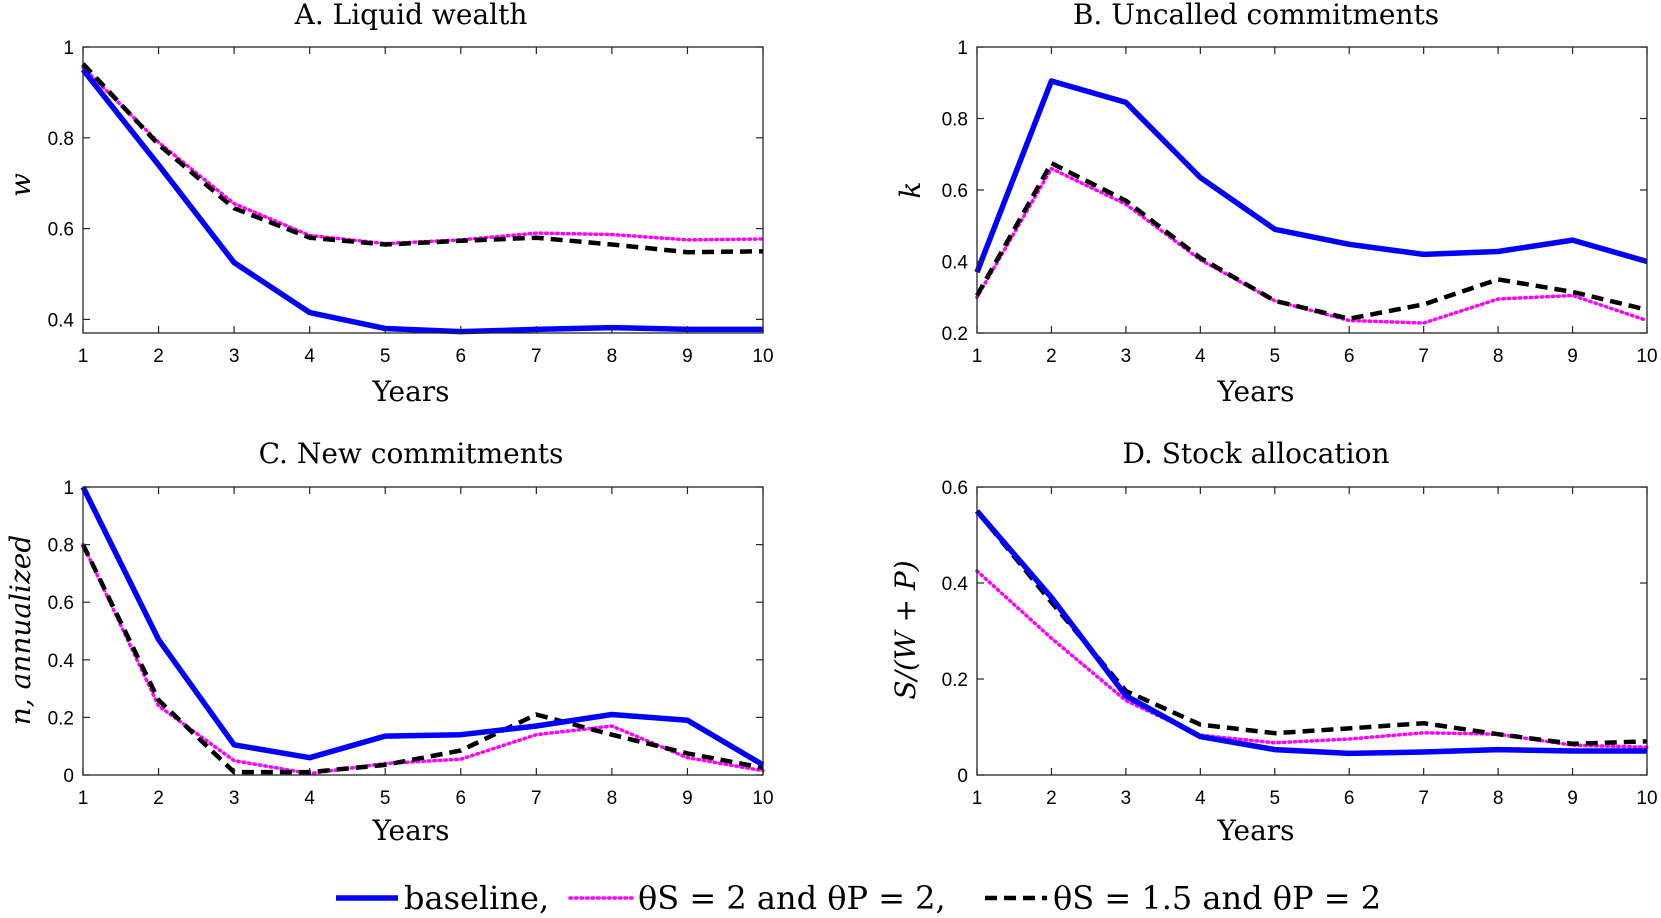 The height and width of the screenshot is (918, 1661). I want to click on legend-label-theta2: θS = 2 and θP = 2,, so click(792, 898).